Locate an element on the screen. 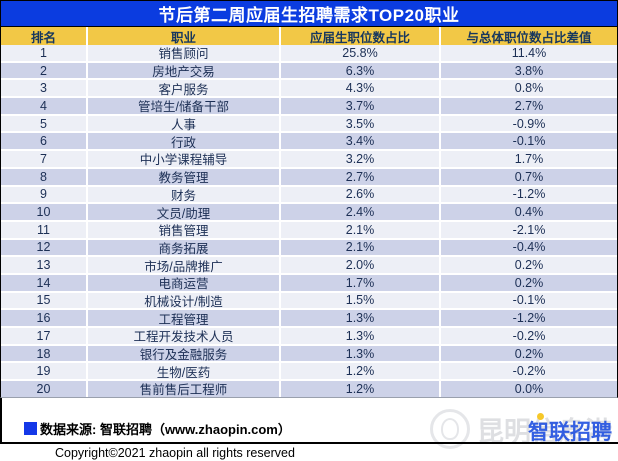 This screenshot has height=461, width=618. diff-cell: 11.4% is located at coordinates (529, 53).